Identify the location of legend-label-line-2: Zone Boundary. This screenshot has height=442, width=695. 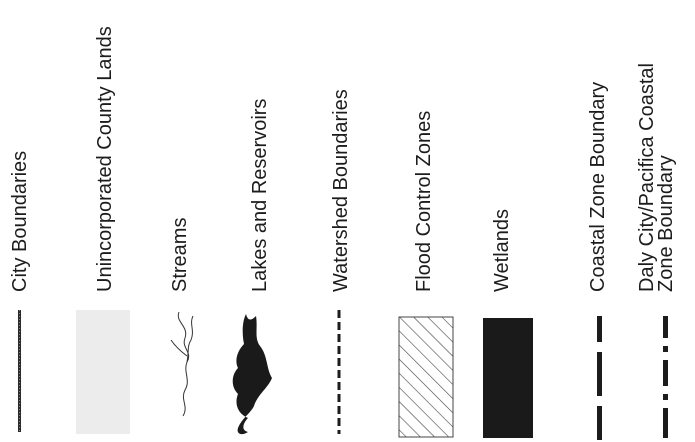
(666, 223).